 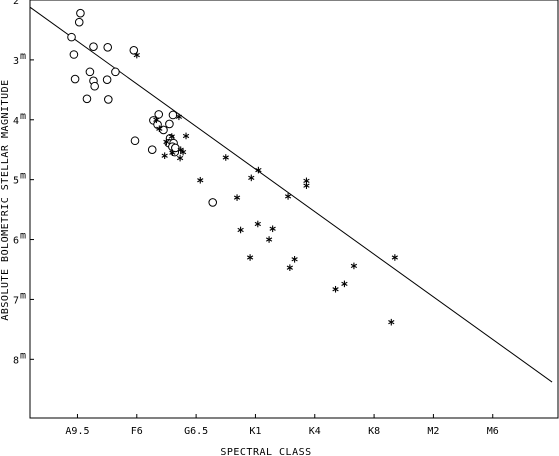 I want to click on y-tick-label: 2, so click(x=16, y=3).